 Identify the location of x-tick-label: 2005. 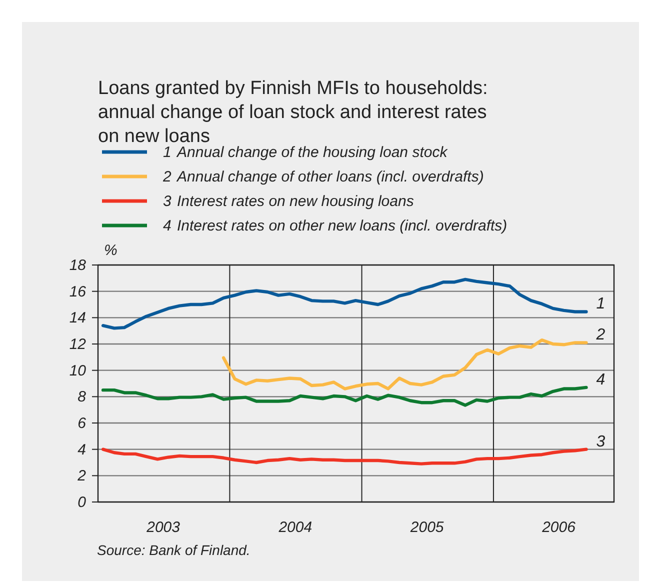
(426, 527).